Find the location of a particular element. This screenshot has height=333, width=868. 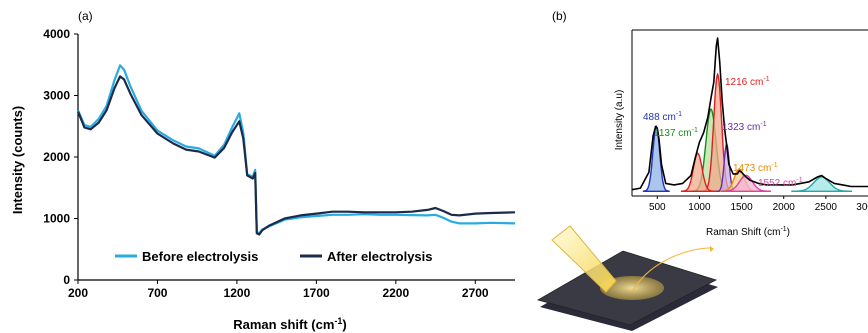

panel-a-label: (a) is located at coordinates (85, 16).